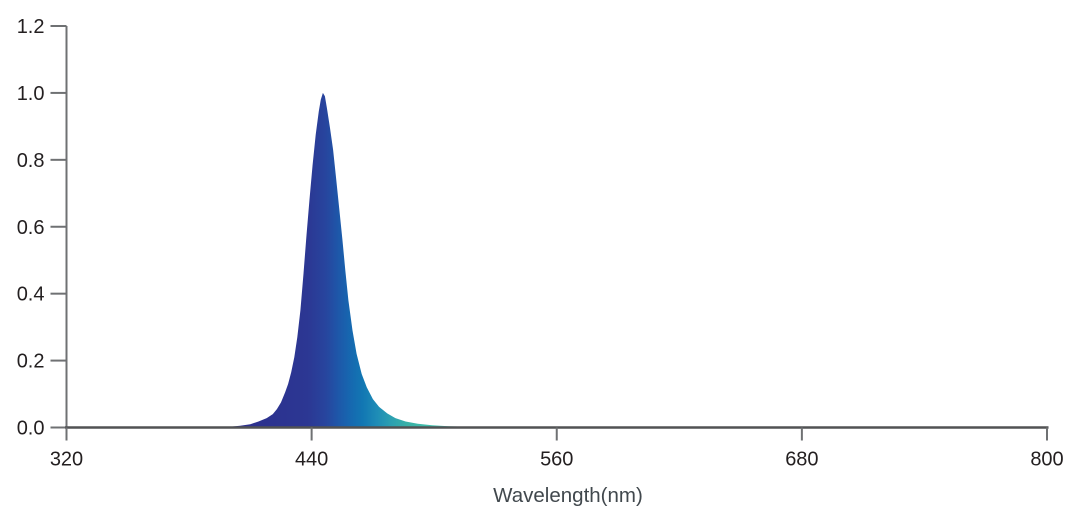 The height and width of the screenshot is (517, 1077). I want to click on y-axis: 0.0 0.2 0.4 0.6 0.8 1.0 1.2, so click(42, 228).